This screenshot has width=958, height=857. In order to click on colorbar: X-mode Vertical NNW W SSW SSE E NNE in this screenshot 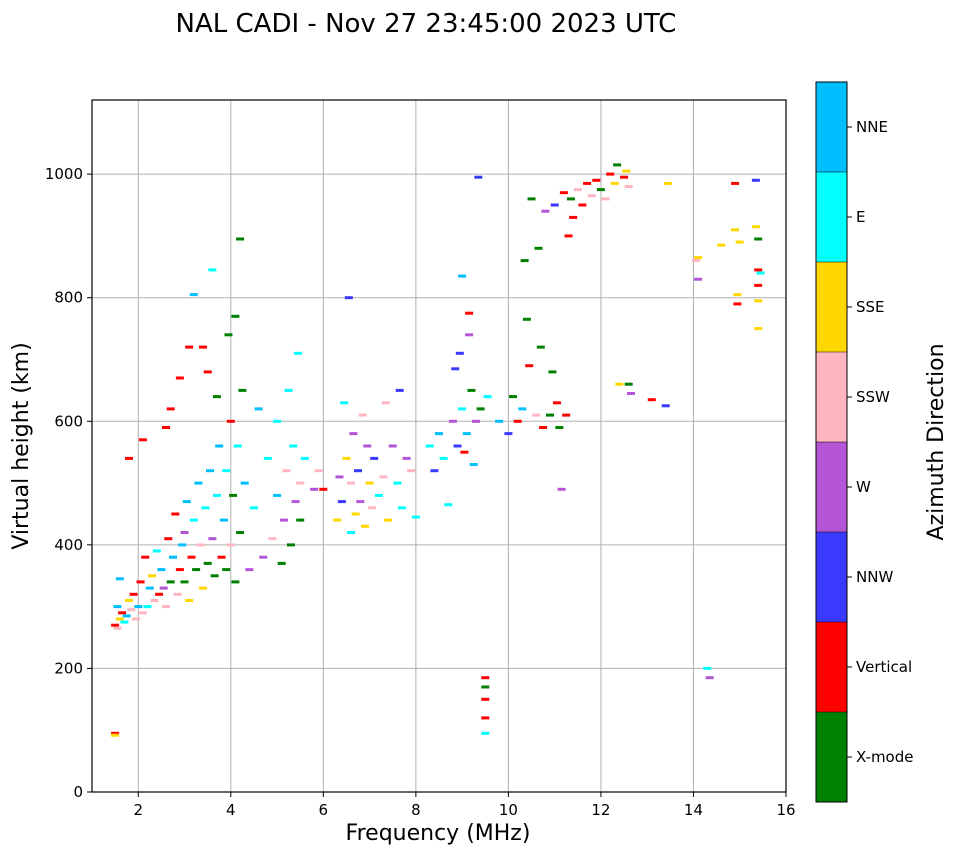, I will do `click(864, 442)`.